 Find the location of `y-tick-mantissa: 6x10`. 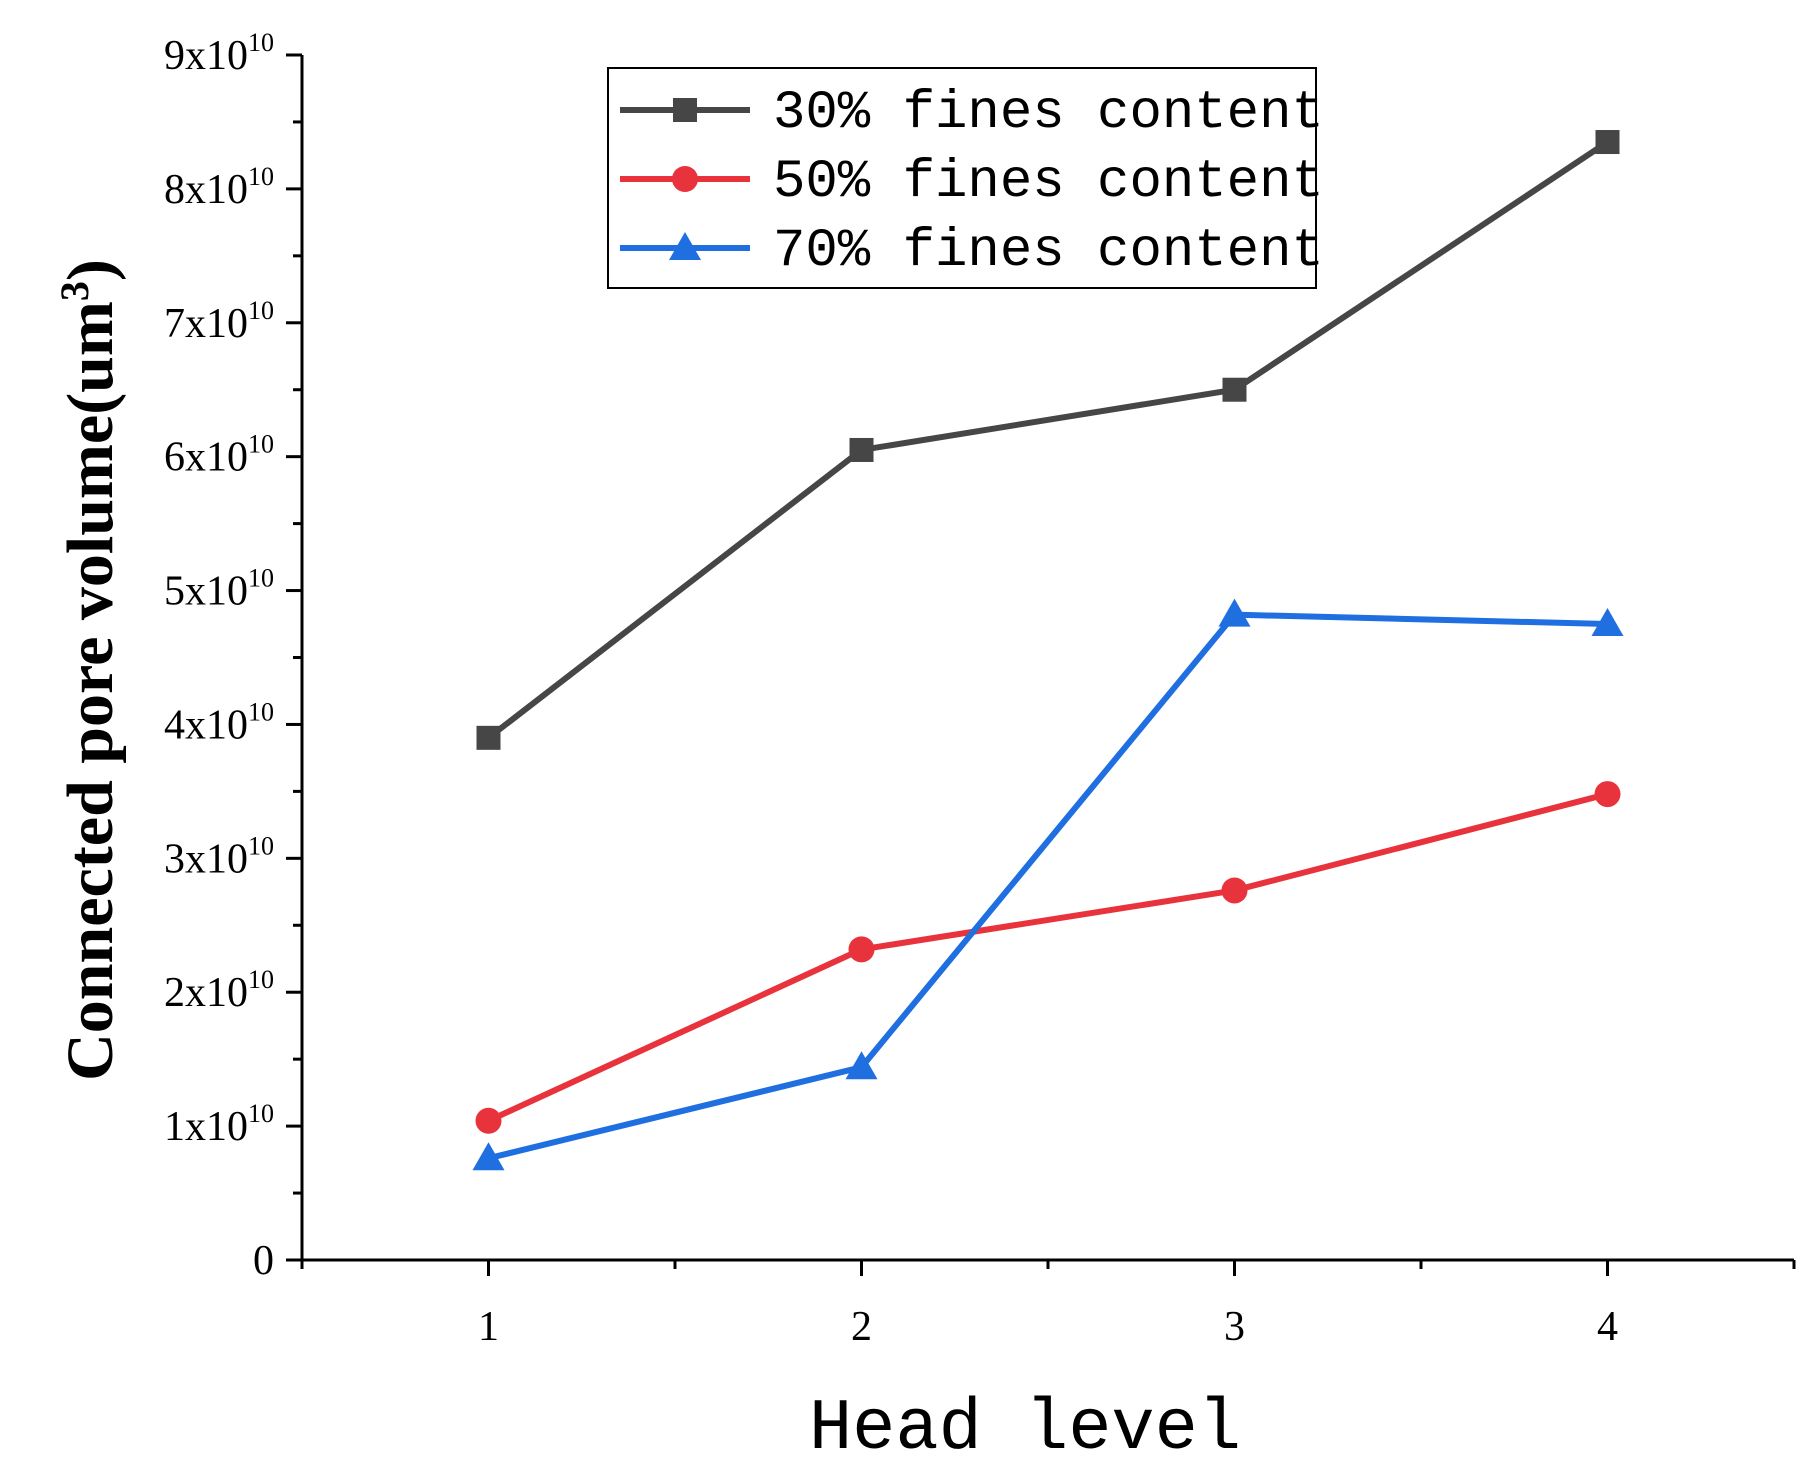

y-tick-mantissa: 6x10 is located at coordinates (206, 458).